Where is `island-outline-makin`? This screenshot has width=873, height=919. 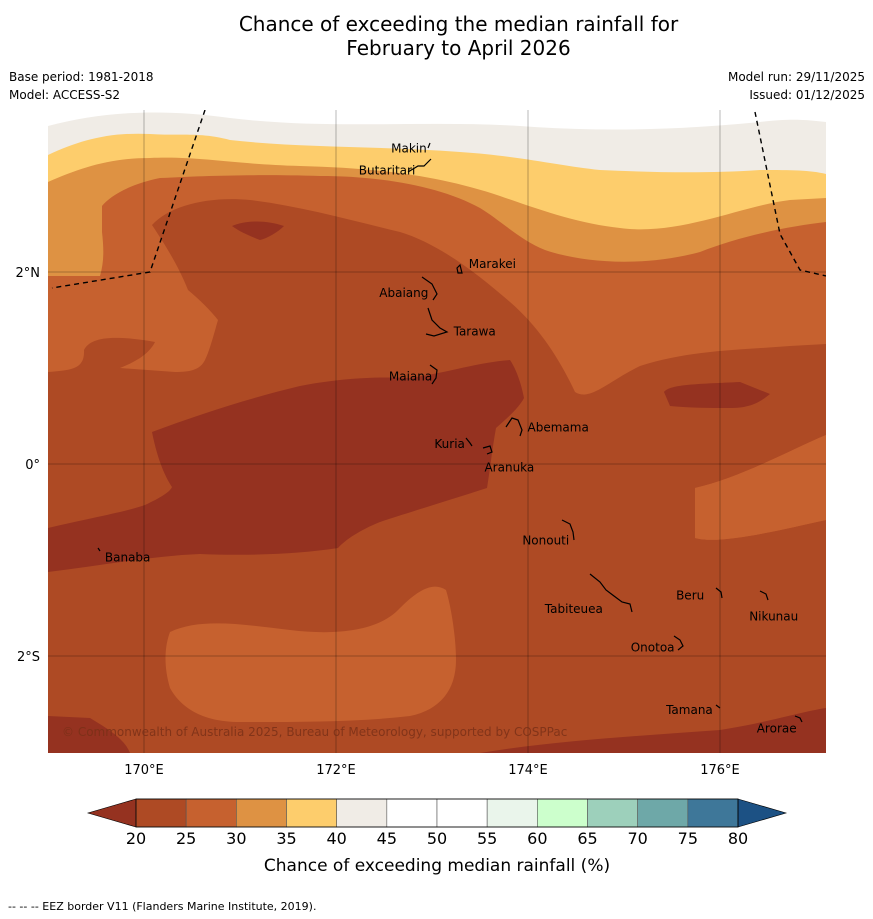 island-outline-makin is located at coordinates (429, 145).